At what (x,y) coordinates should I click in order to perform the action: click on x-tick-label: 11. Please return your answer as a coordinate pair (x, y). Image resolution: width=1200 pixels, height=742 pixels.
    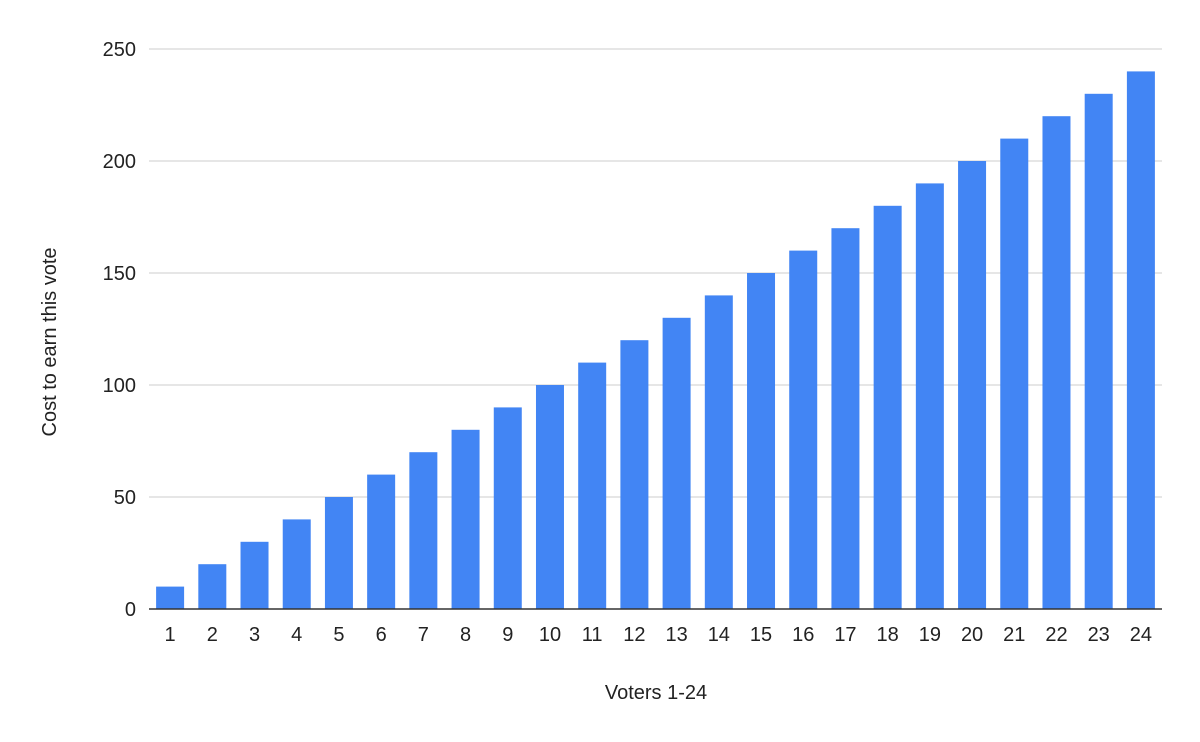
    Looking at the image, I should click on (592, 635).